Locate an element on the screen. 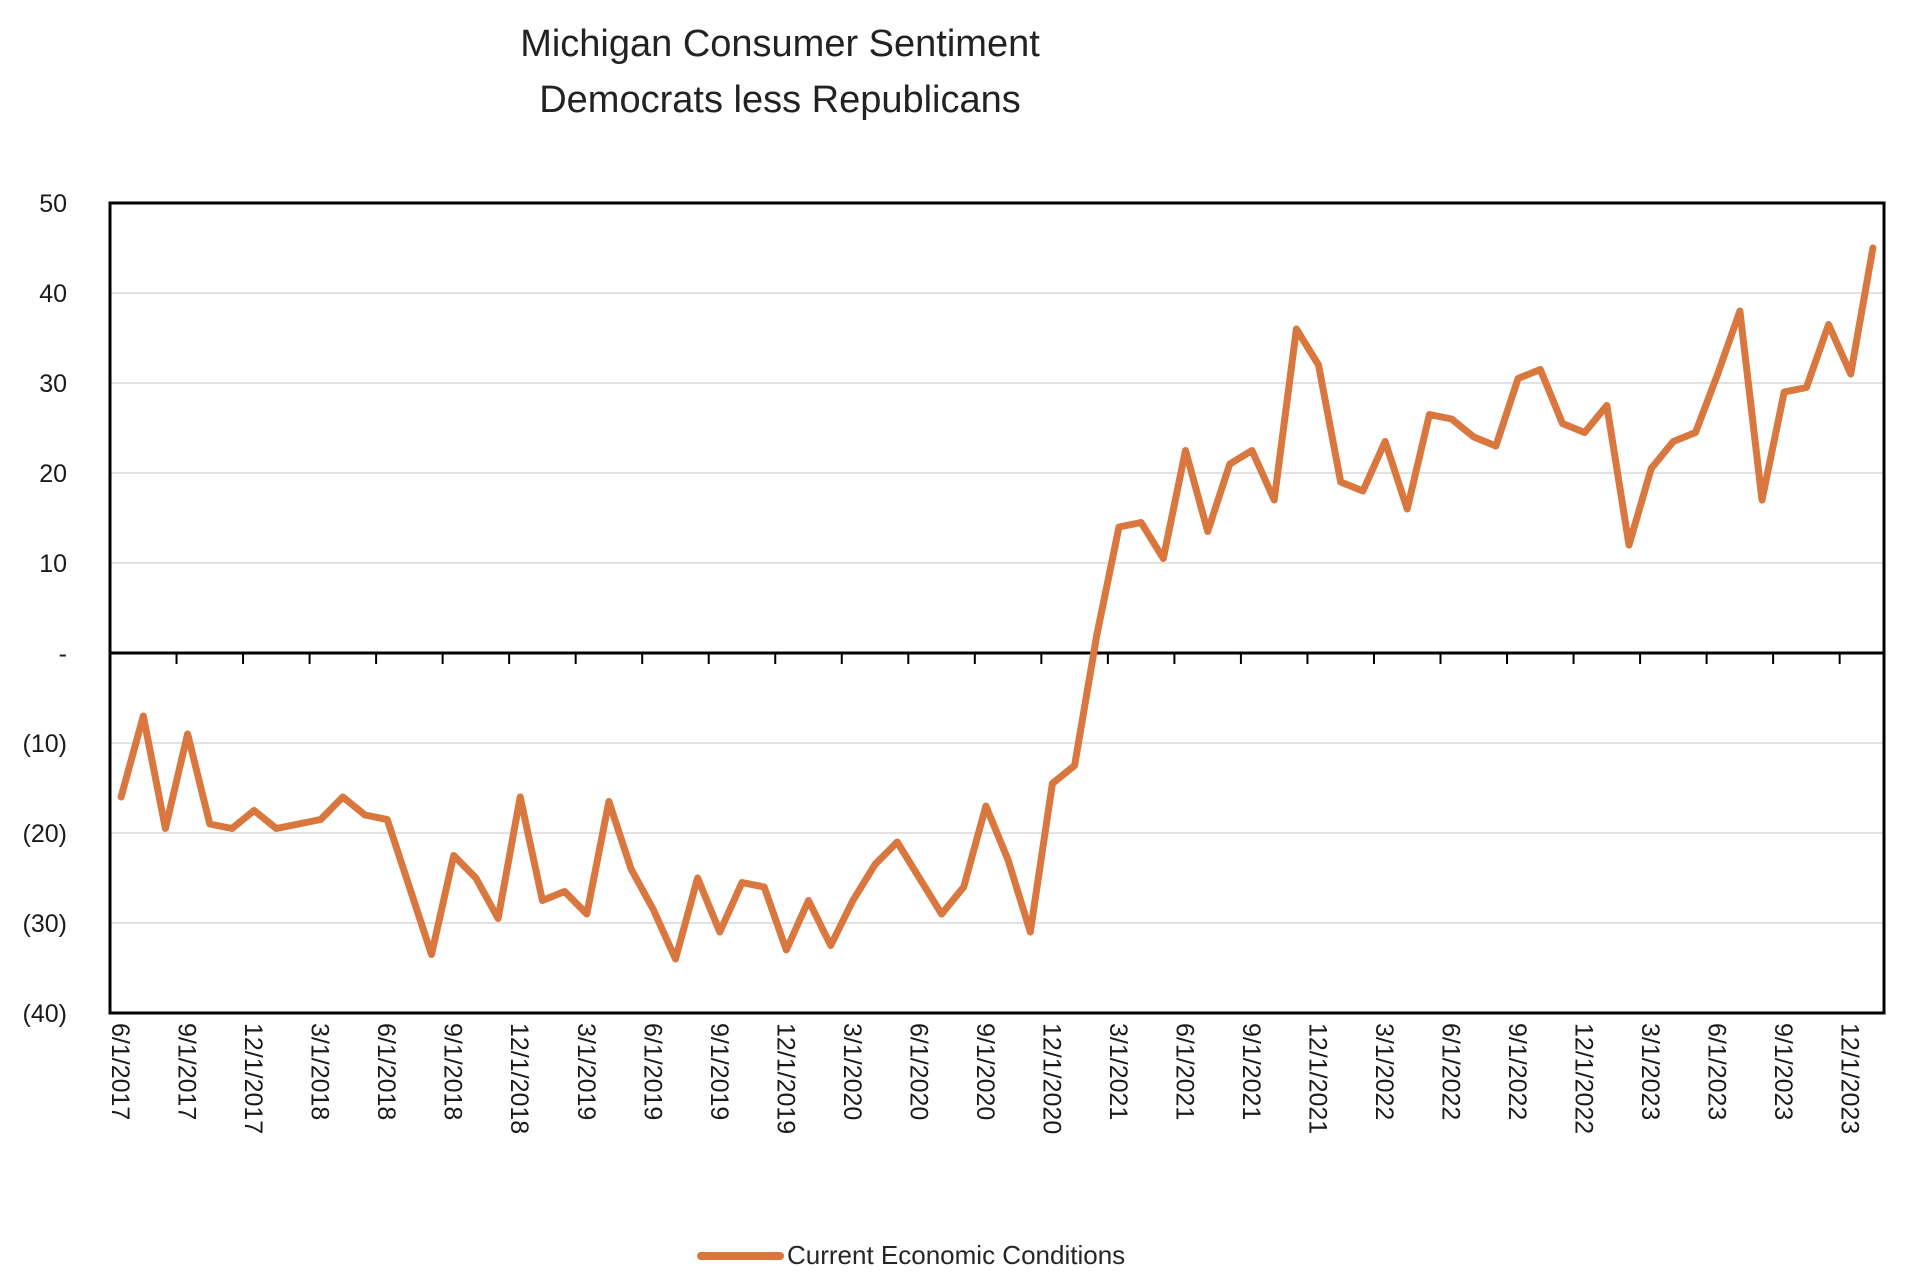  x-axis-tick-label: 6/1/2023 is located at coordinates (1717, 1071).